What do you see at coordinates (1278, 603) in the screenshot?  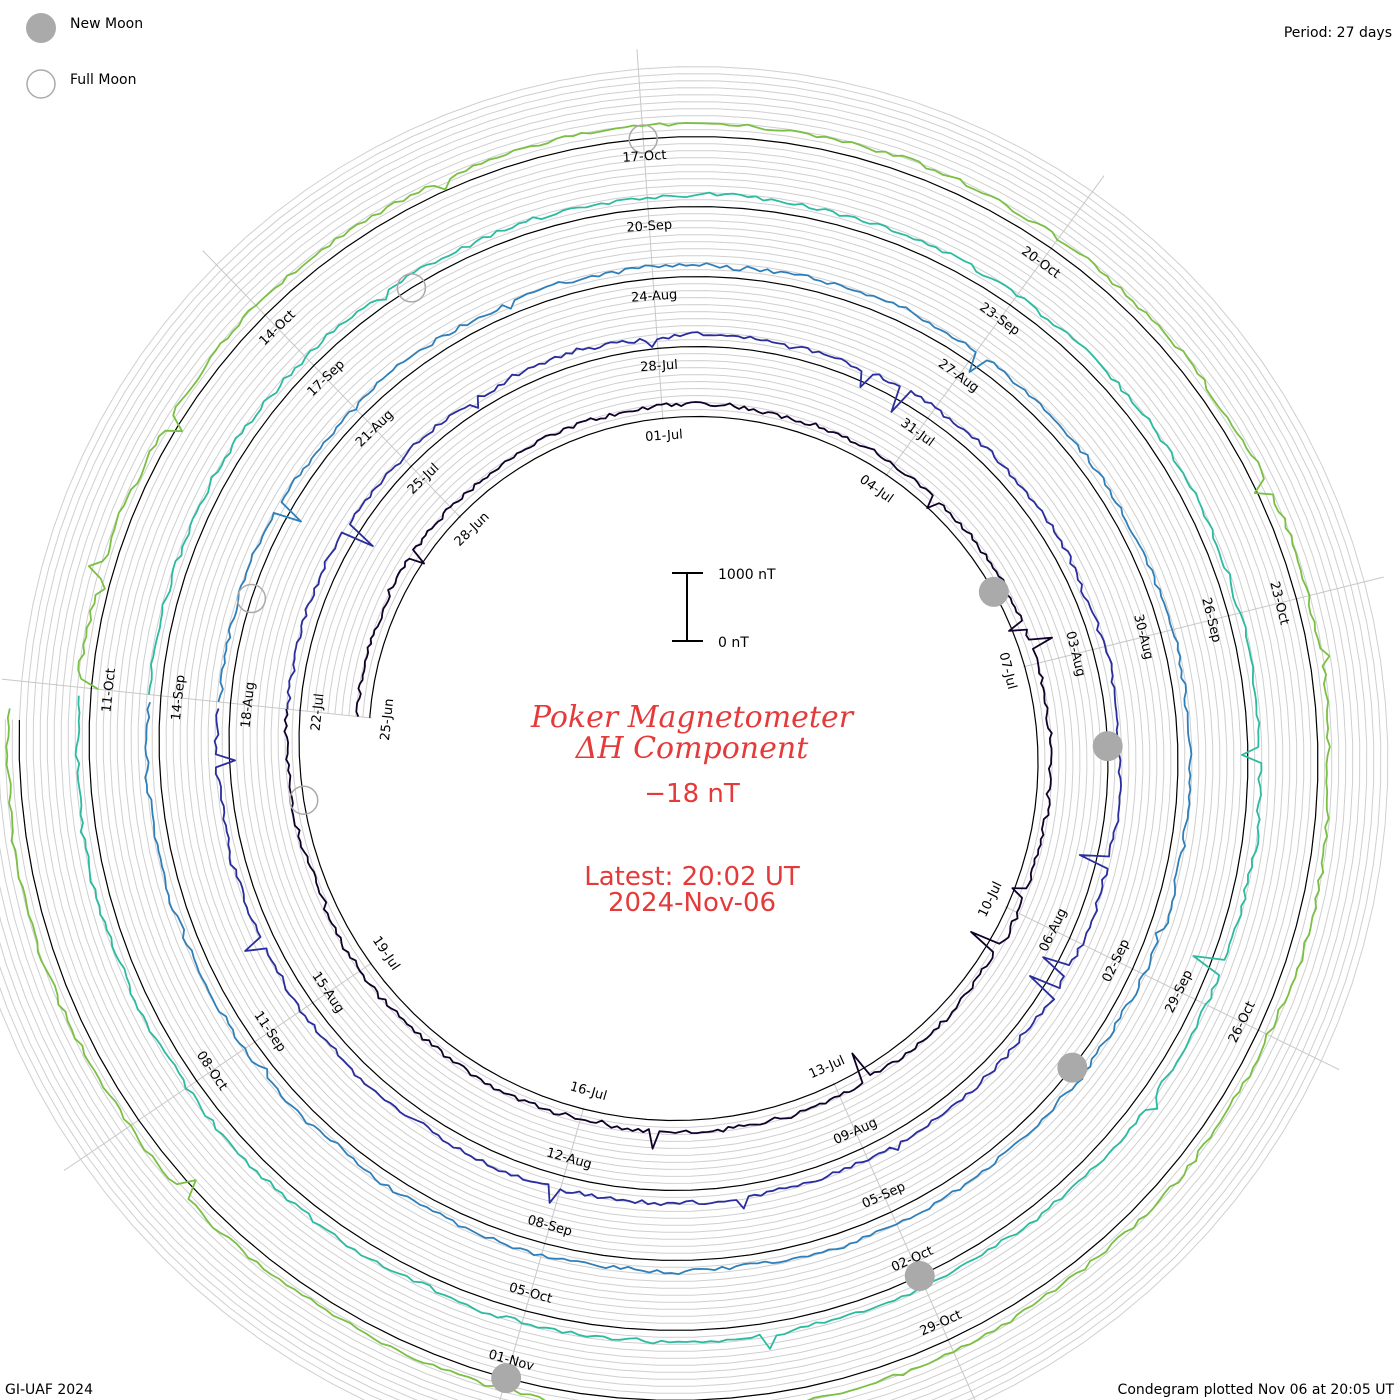 I see `date-label: 23-Oct` at bounding box center [1278, 603].